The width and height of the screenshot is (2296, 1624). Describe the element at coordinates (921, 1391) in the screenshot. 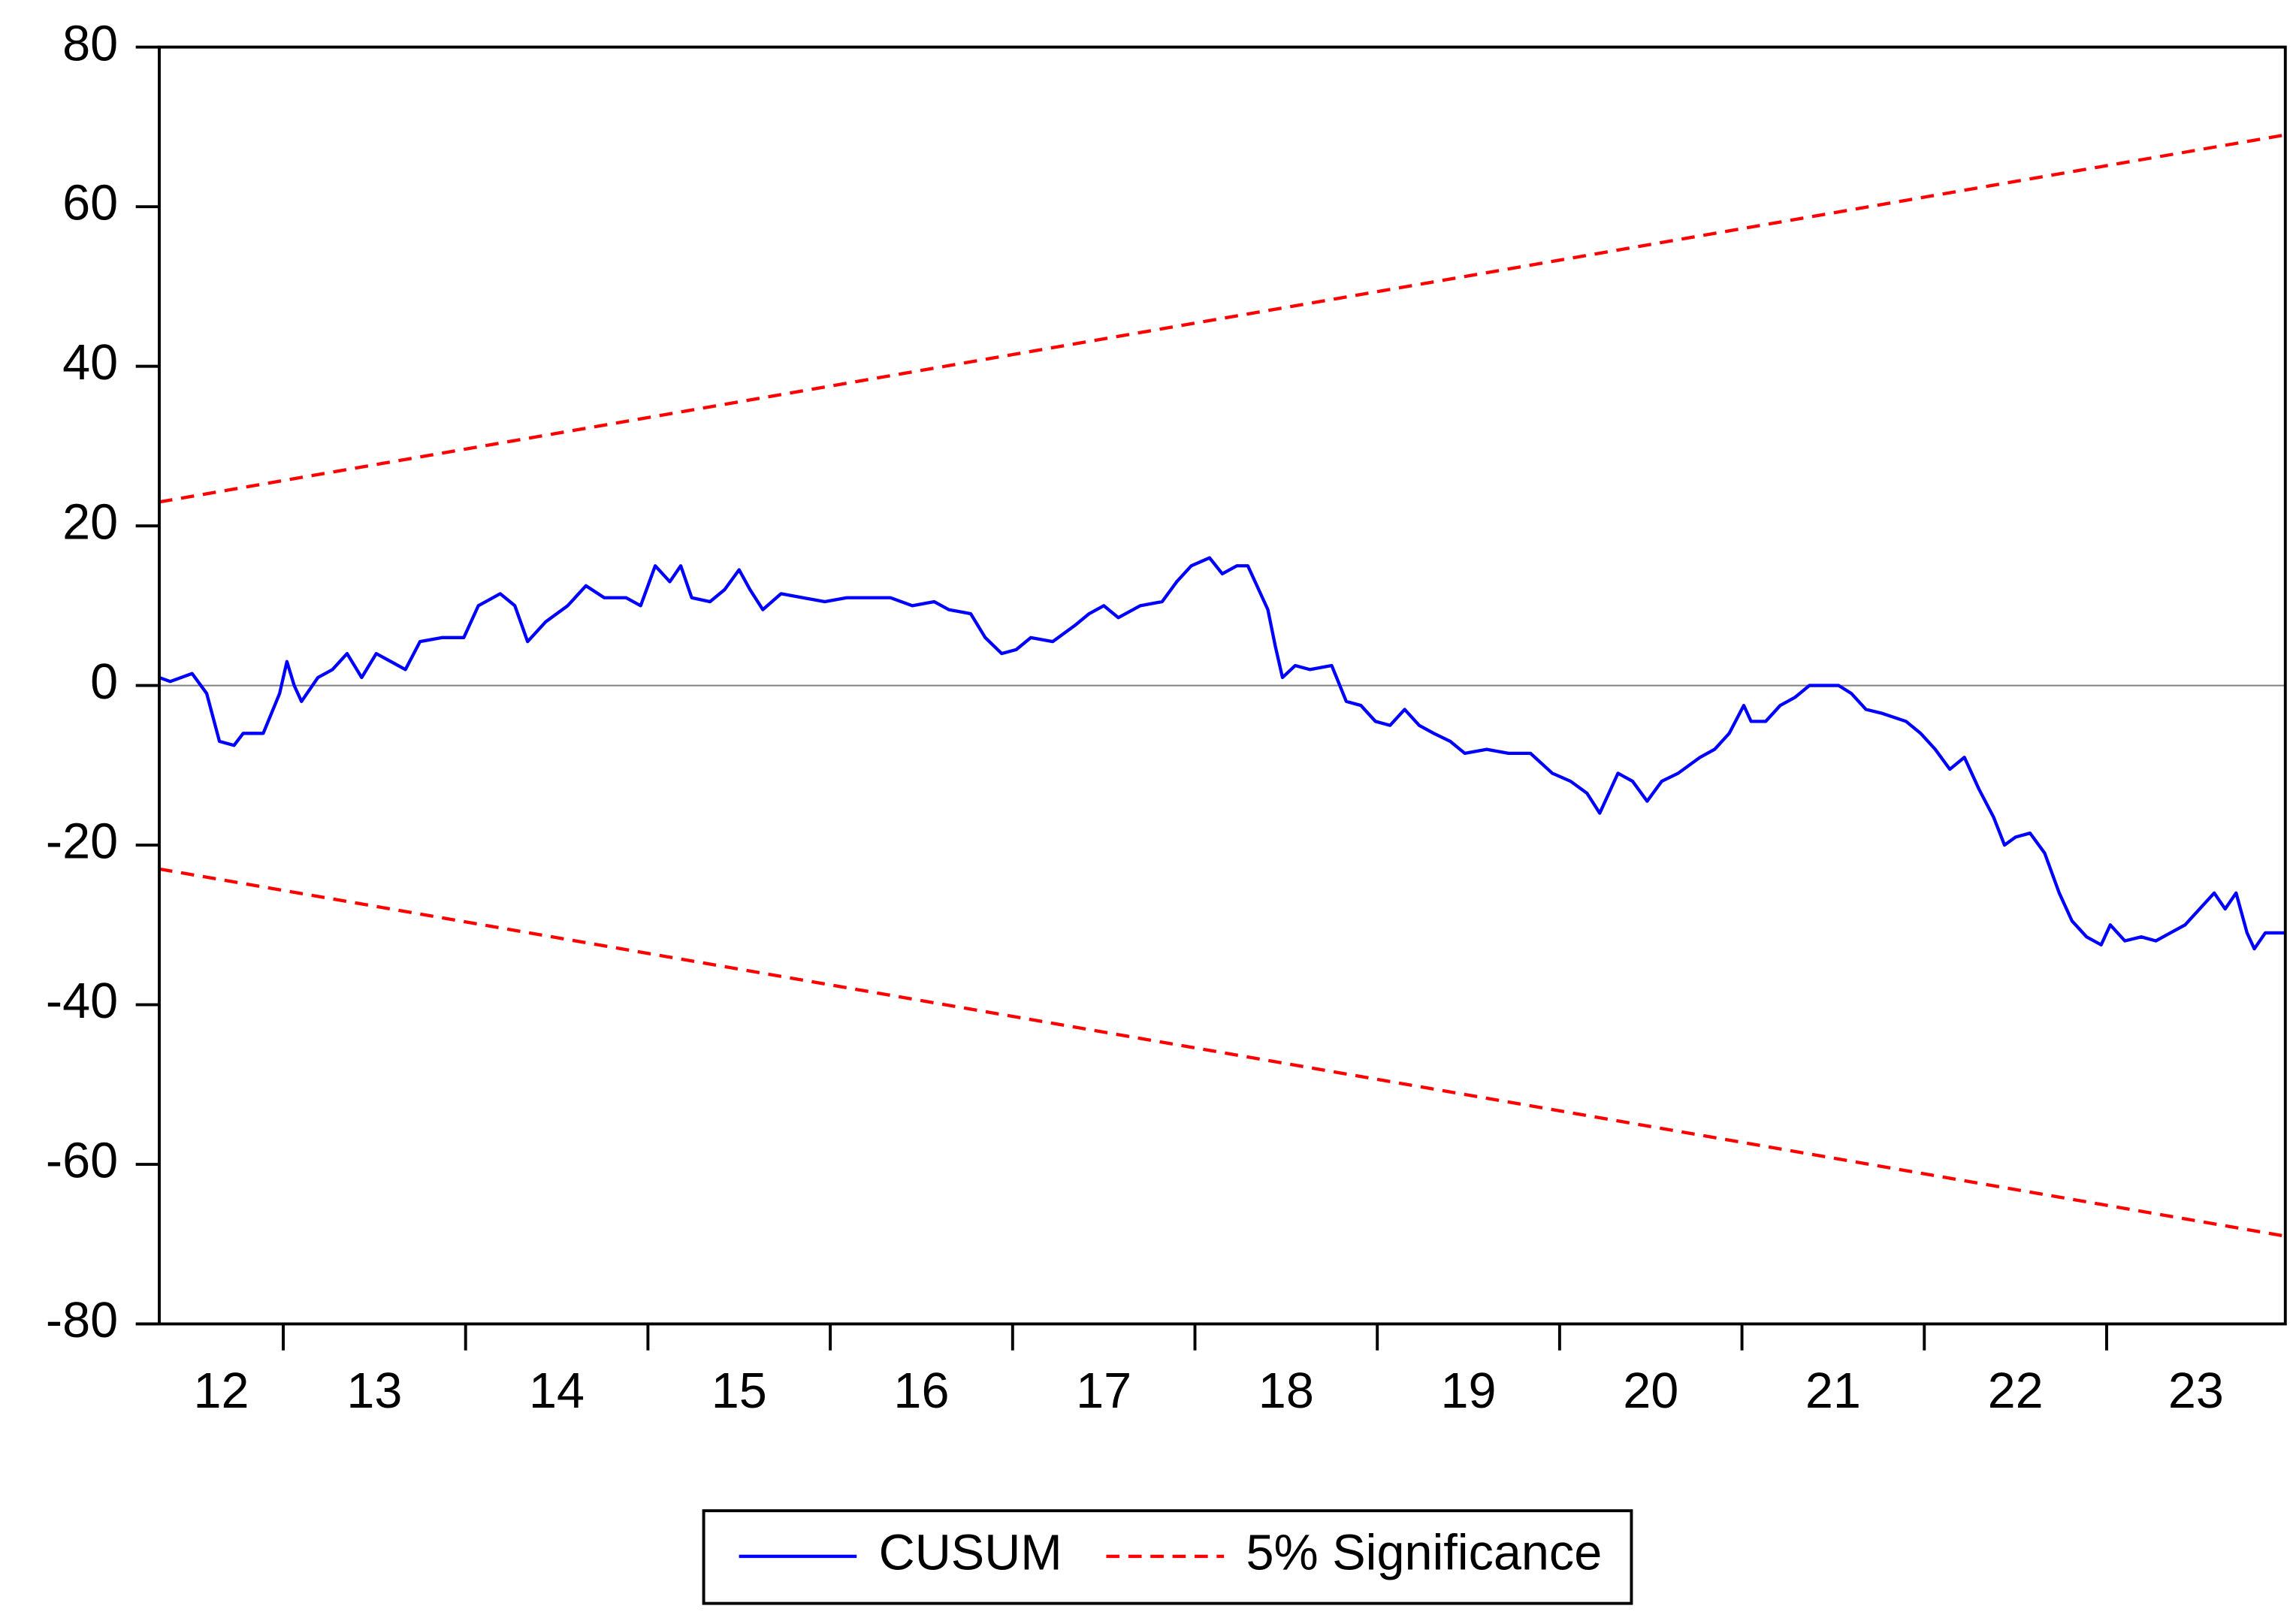

I see `x-tick-label: 16` at that location.